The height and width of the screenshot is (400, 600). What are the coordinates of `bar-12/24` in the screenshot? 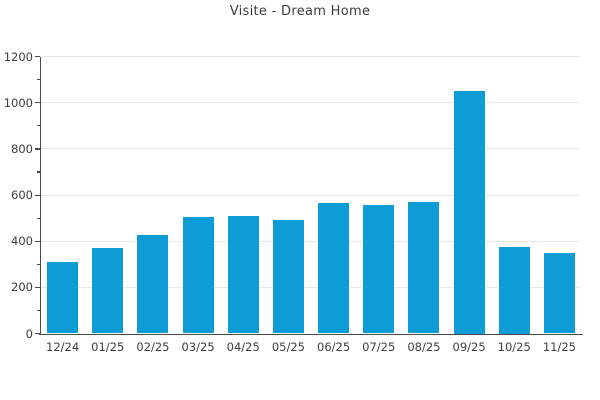 It's located at (63, 297).